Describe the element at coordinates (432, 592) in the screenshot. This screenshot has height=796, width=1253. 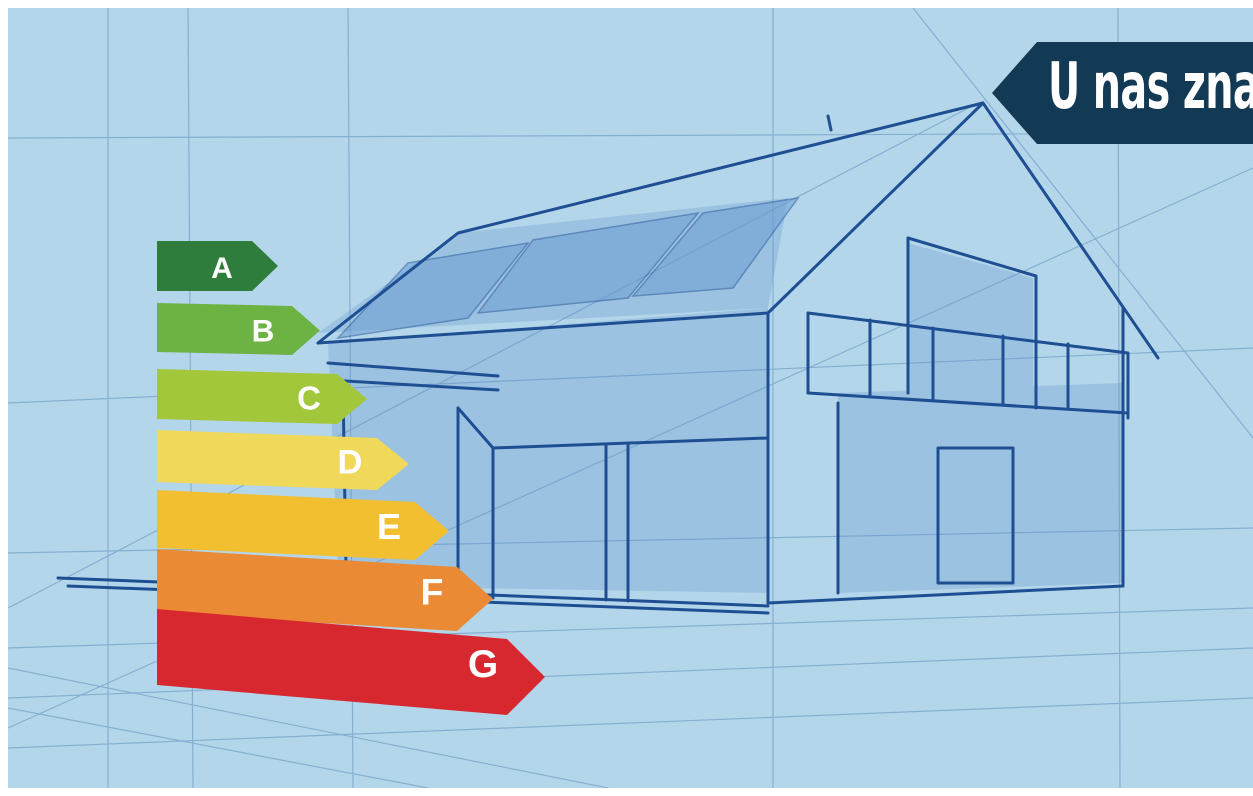
I see `energy-class-letter-f: F` at that location.